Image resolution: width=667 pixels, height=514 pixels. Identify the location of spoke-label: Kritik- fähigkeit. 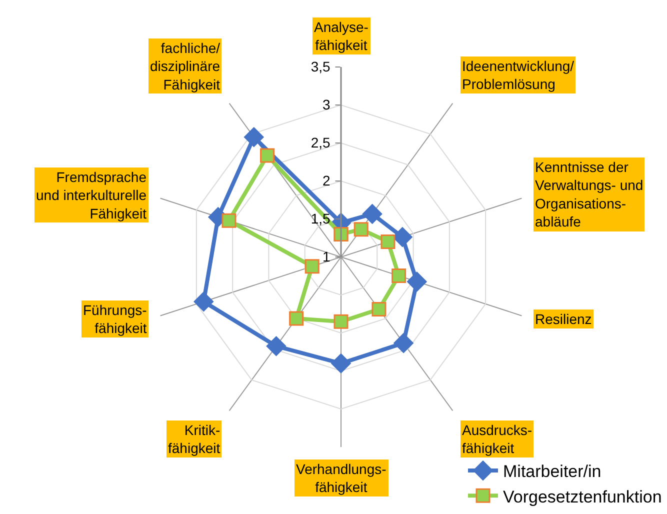
(194, 439).